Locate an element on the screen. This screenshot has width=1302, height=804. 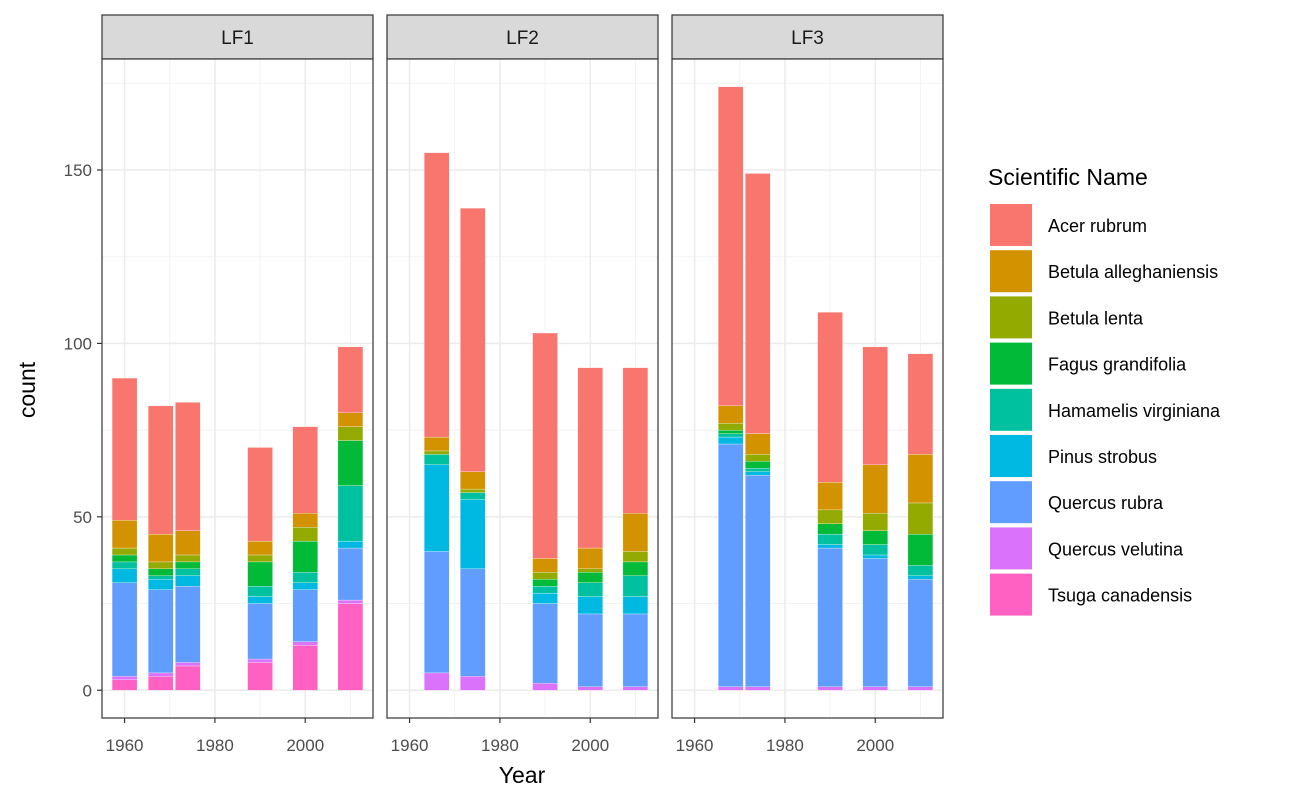
legend-item: Pinus strobus is located at coordinates (1073, 456).